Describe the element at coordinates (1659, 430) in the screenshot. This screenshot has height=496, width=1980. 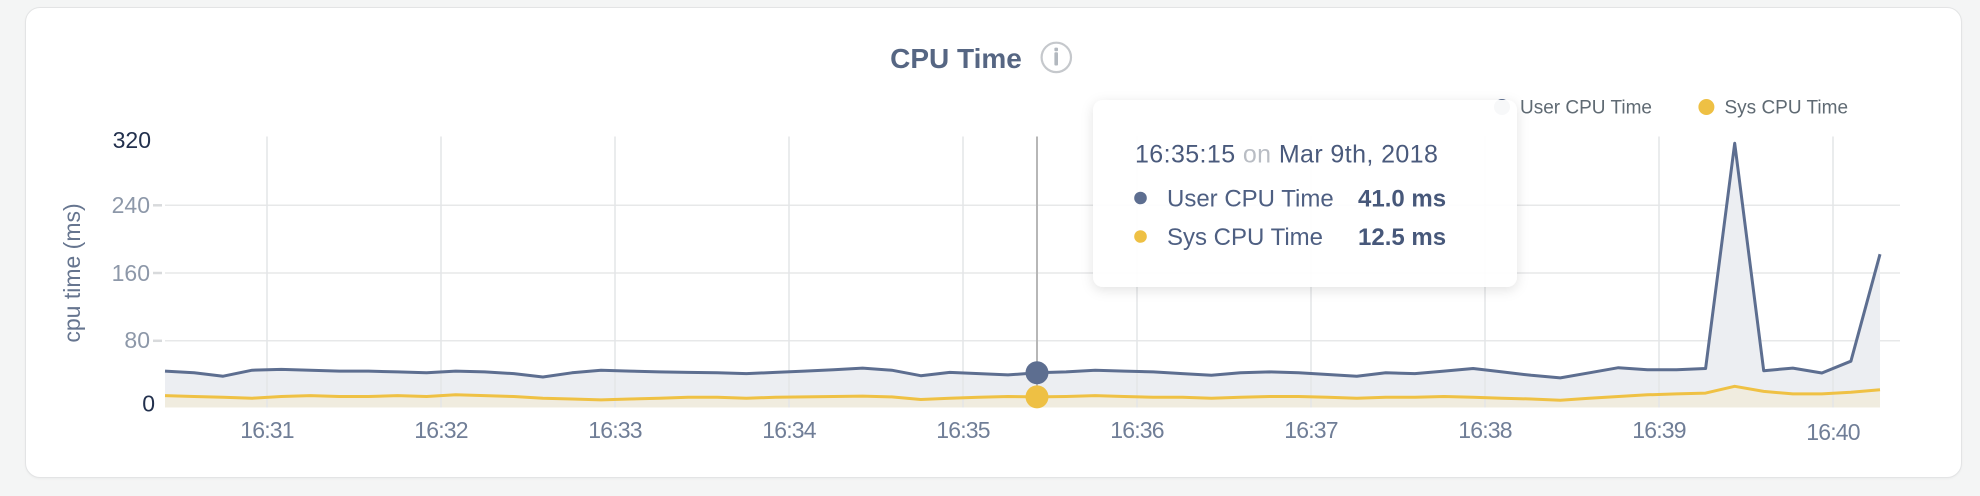
I see `svg-text: 16:39` at that location.